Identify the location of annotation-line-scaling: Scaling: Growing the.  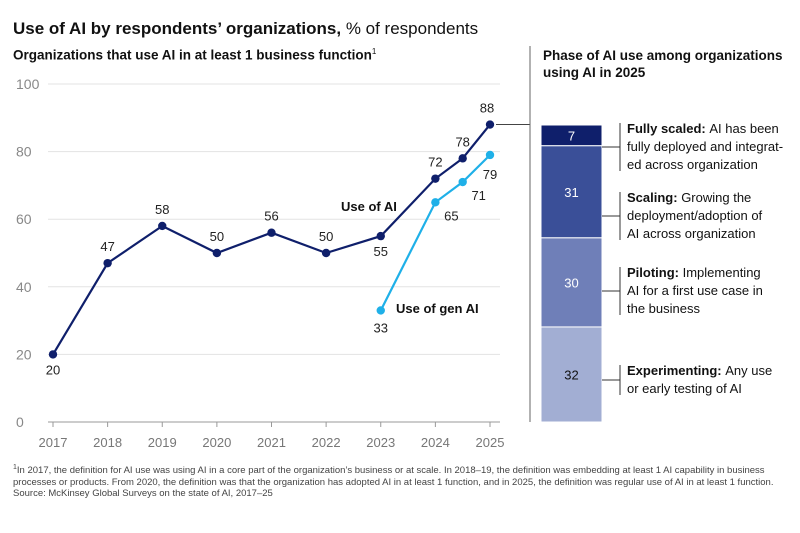
(689, 197).